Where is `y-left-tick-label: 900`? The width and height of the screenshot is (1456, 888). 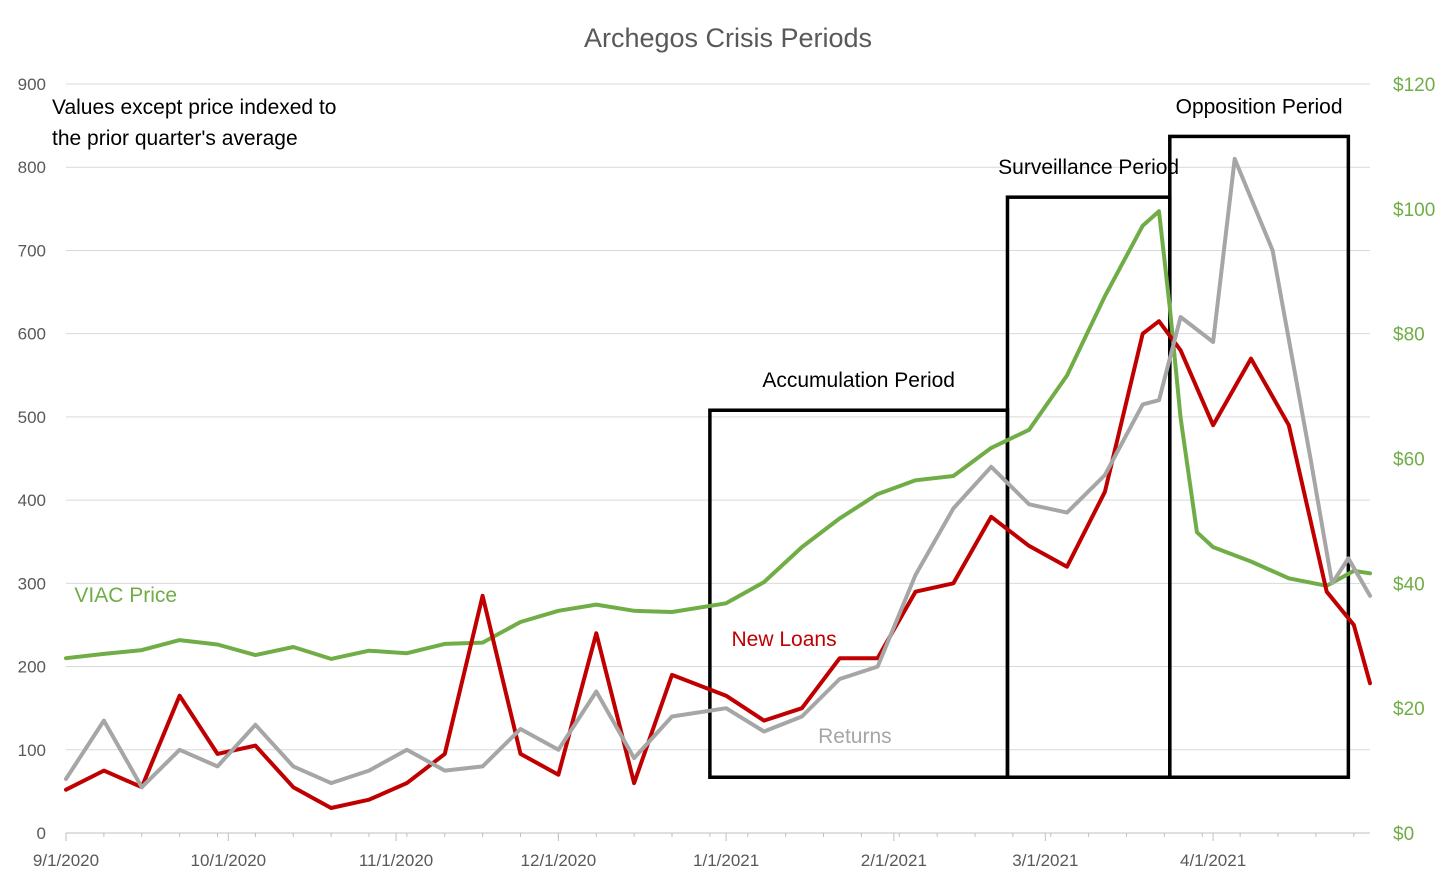
y-left-tick-label: 900 is located at coordinates (32, 84).